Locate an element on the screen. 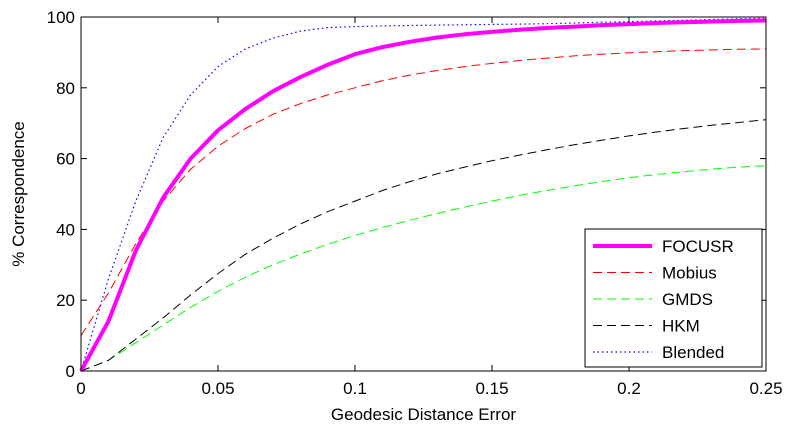 This screenshot has height=428, width=788. y-tick-label: 0 is located at coordinates (70, 371).